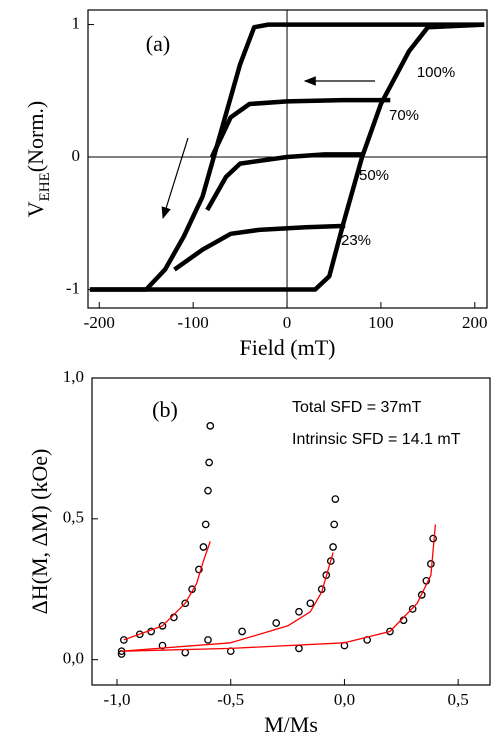 The height and width of the screenshot is (751, 500). Describe the element at coordinates (344, 699) in the screenshot. I see `x-tick-label: 0,0` at that location.